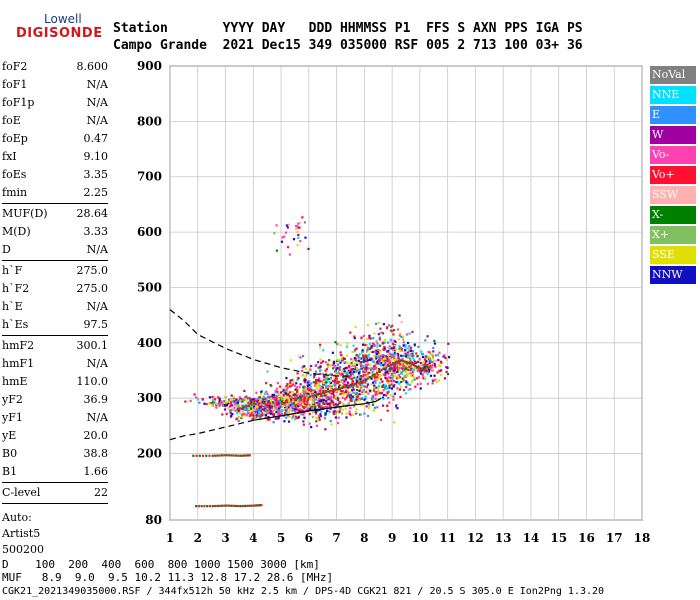  Describe the element at coordinates (15, 381) in the screenshot. I see `param-key: hmE` at that location.